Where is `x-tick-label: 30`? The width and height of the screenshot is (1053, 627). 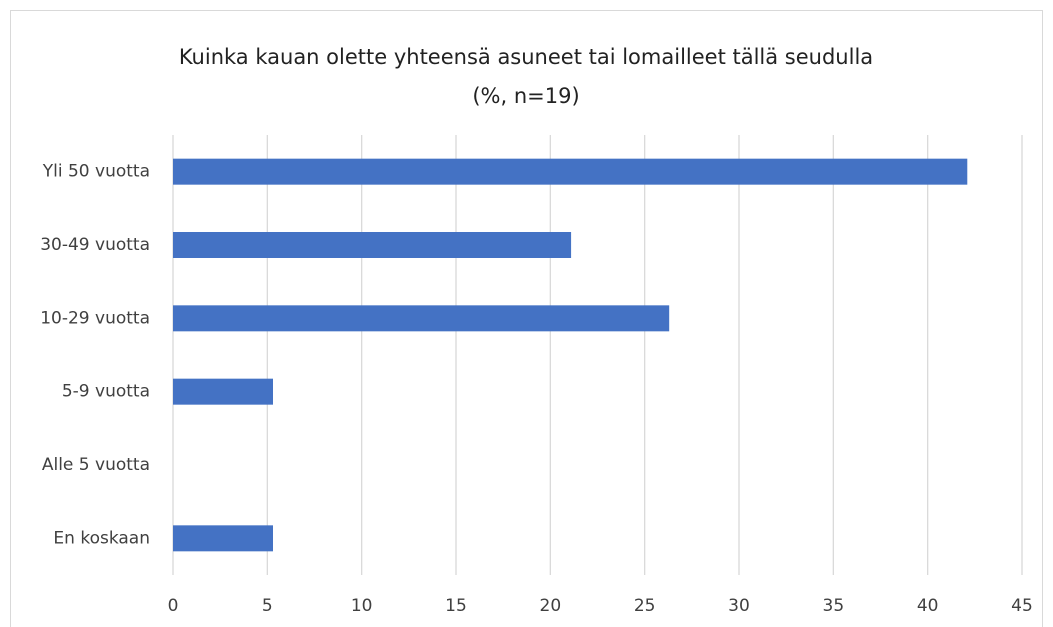 x-tick-label: 30 is located at coordinates (739, 606).